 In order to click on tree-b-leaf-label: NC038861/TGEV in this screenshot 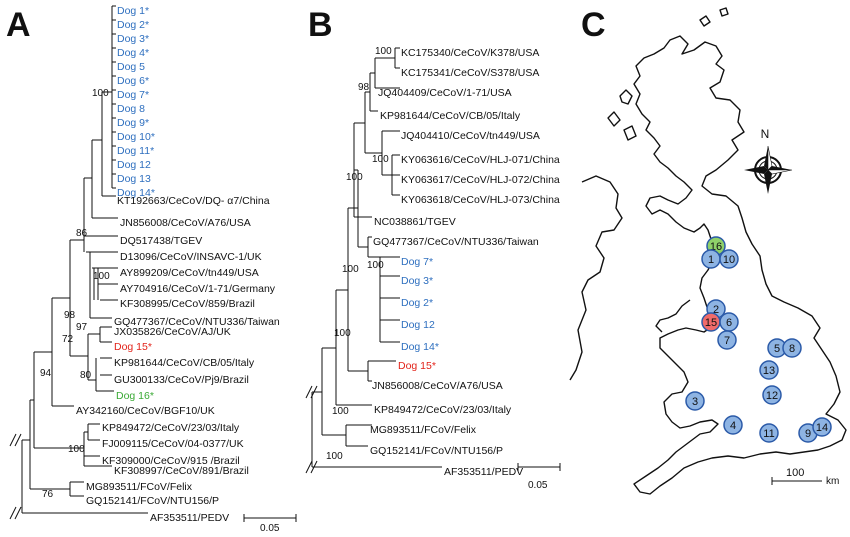, I will do `click(415, 222)`.